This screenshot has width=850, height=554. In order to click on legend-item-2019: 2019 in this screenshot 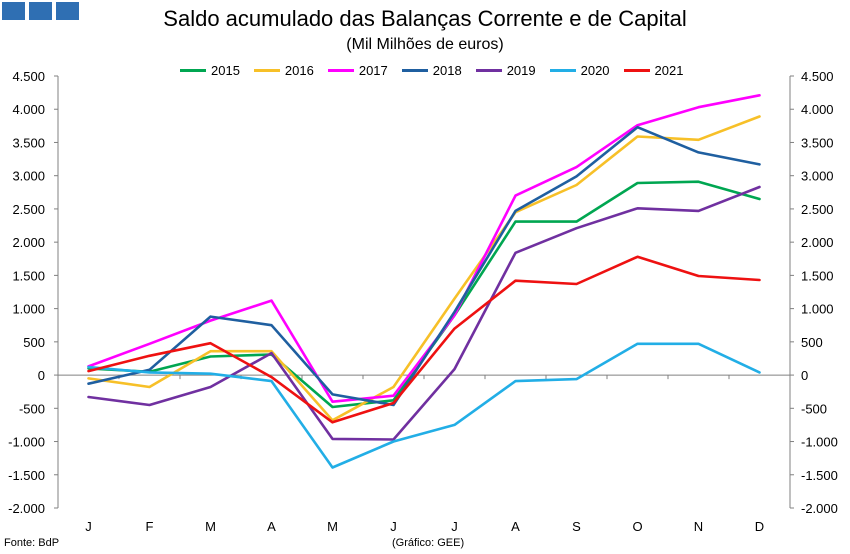, I will do `click(505, 70)`.